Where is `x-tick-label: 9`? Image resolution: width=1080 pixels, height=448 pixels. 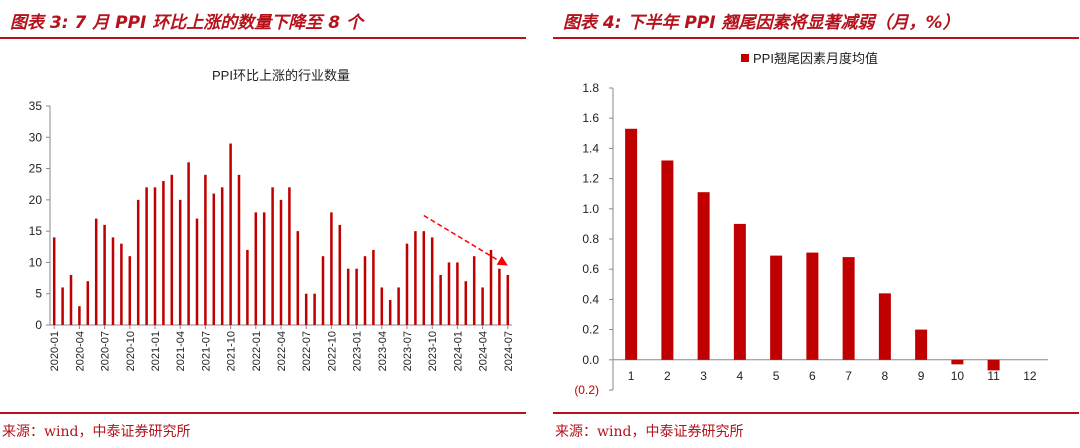
x-tick-label: 9 is located at coordinates (921, 376).